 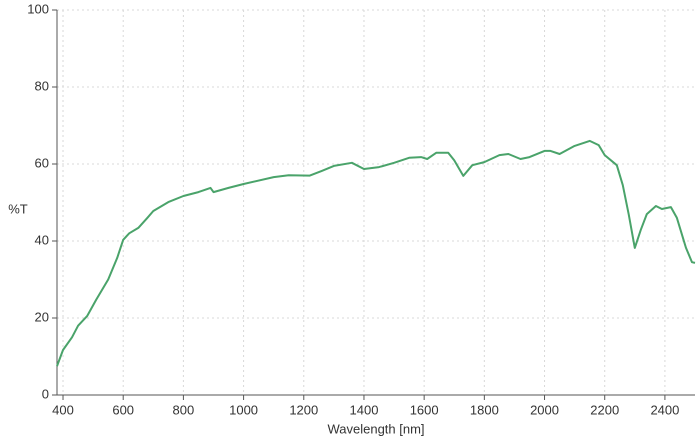 What do you see at coordinates (604, 409) in the screenshot?
I see `x-tick-label: 2200` at bounding box center [604, 409].